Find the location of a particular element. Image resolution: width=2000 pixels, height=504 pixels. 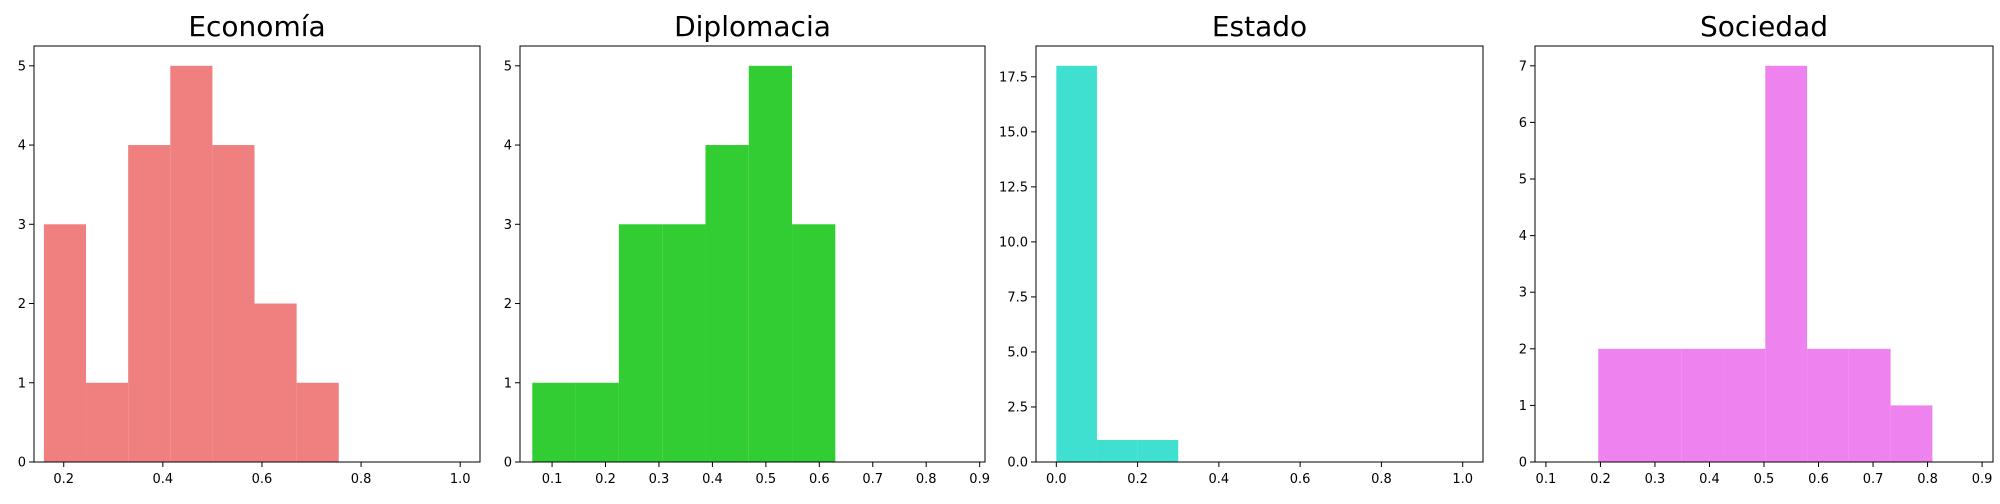

y-tick-label: 7.5 is located at coordinates (1017, 297).